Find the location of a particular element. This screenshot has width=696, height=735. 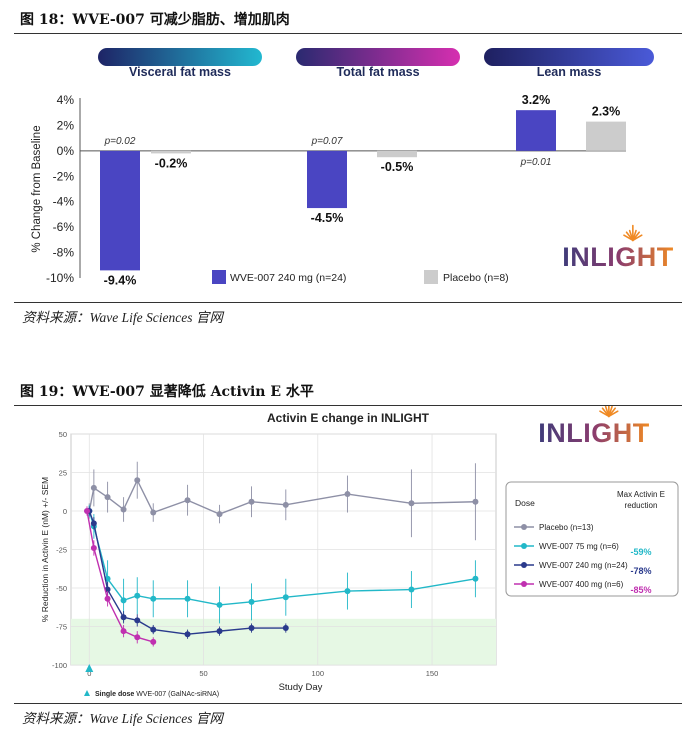

max-reduction-value: -59% is located at coordinates (640, 552).